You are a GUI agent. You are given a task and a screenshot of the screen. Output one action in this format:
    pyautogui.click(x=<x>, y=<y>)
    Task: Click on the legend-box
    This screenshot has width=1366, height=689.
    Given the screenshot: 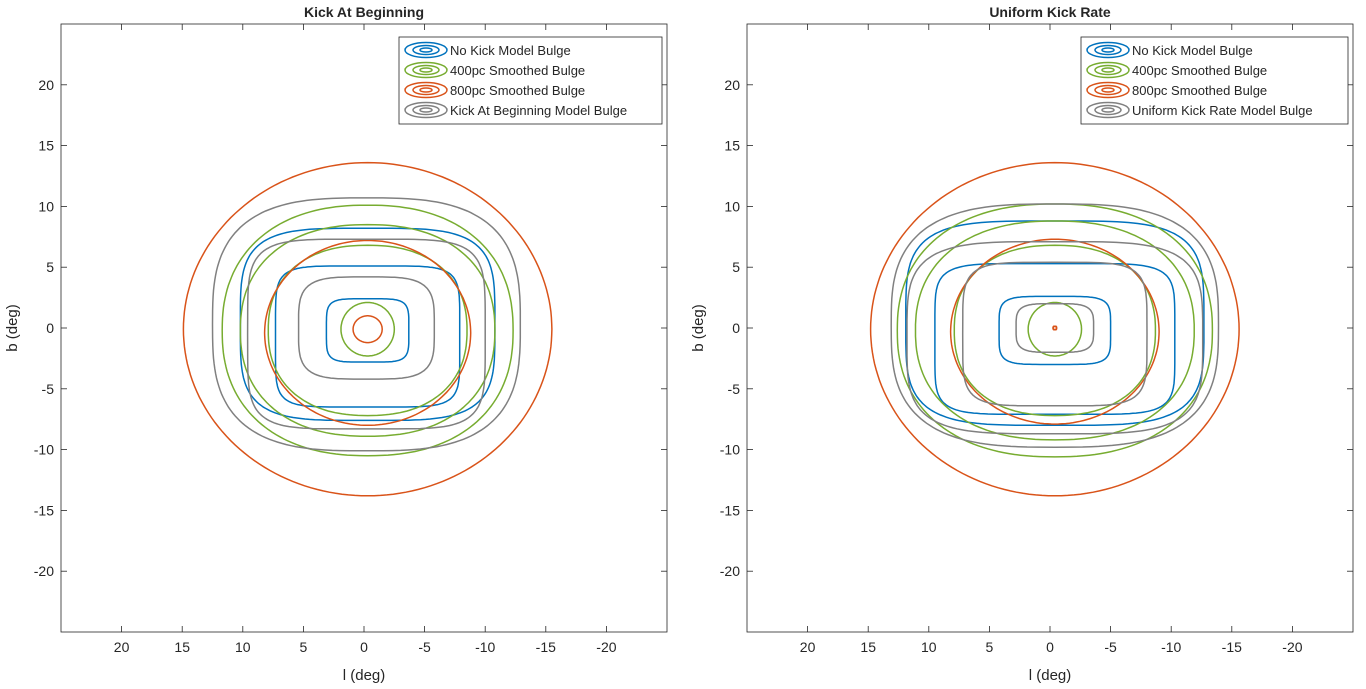 What is the action you would take?
    pyautogui.click(x=530, y=80)
    